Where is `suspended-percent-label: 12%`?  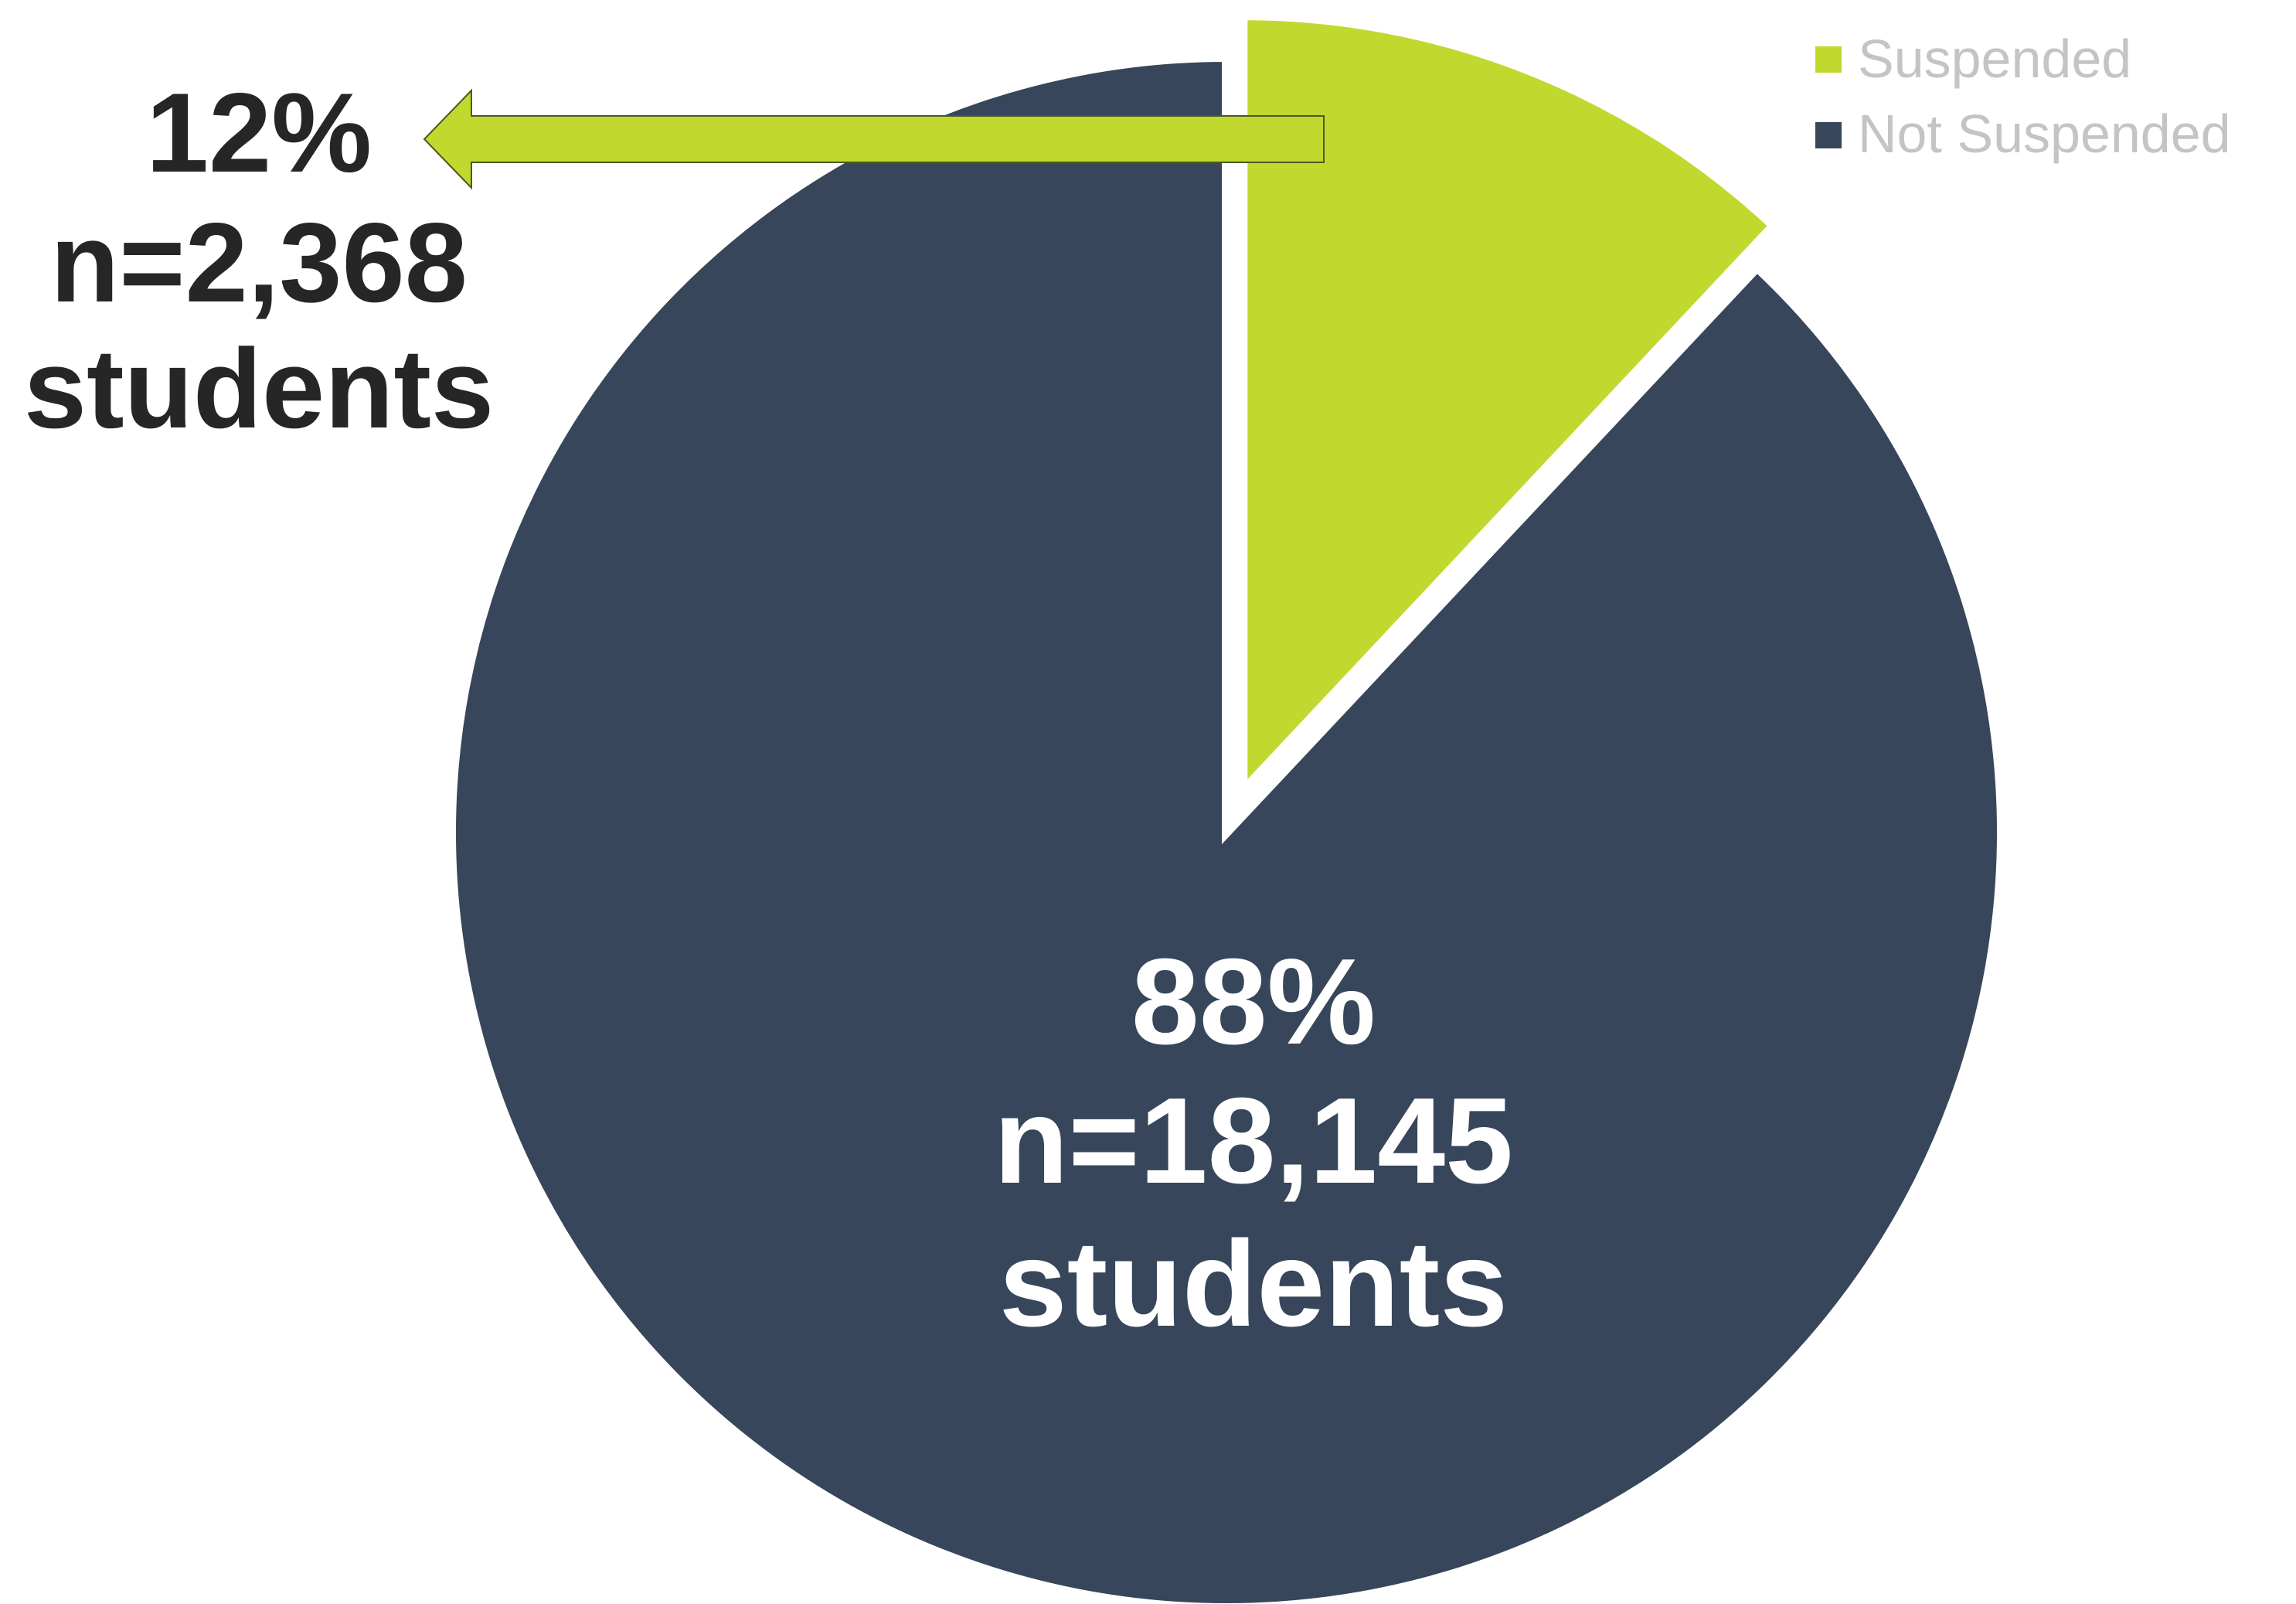
suspended-percent-label: 12% is located at coordinates (259, 133).